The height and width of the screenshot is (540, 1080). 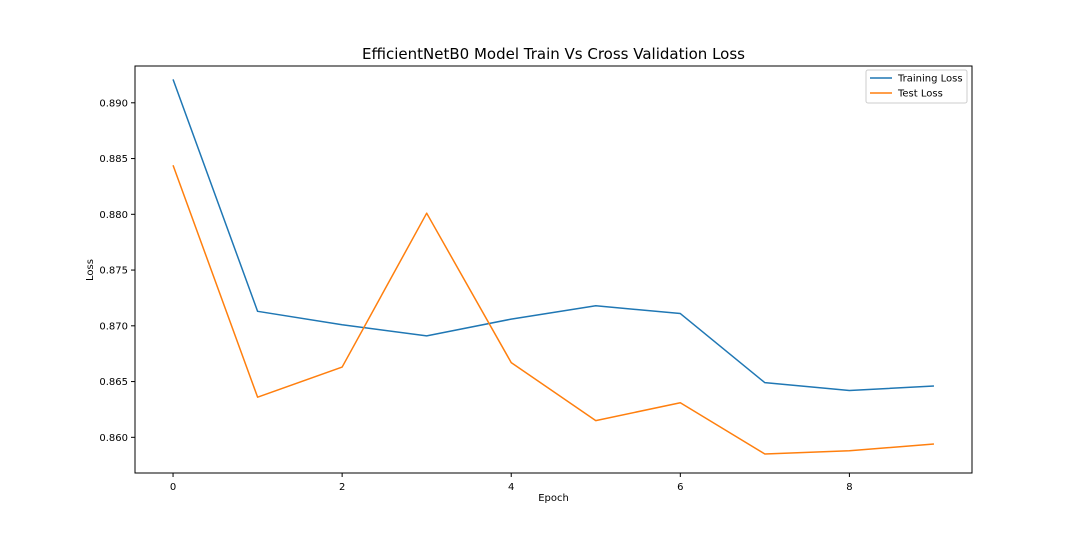 I want to click on y-axis: 0.860 0.865 0.870 0.875 0.880 0.885 0.890, so click(x=117, y=271).